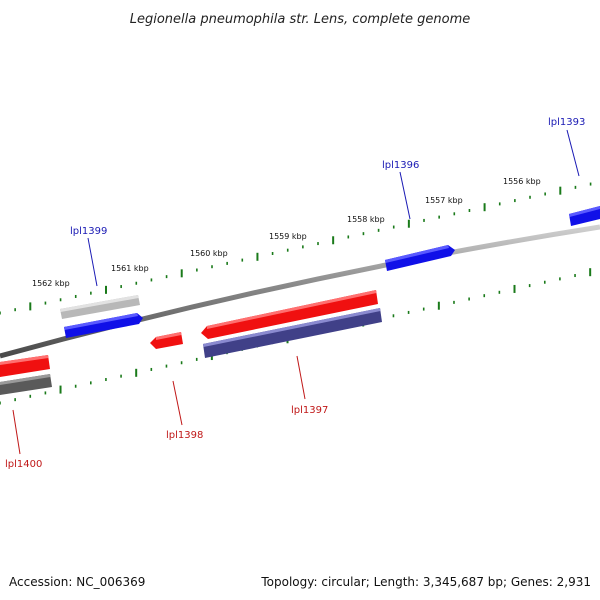  Describe the element at coordinates (51, 283) in the screenshot. I see `tick-label: 1562 kbp` at that location.